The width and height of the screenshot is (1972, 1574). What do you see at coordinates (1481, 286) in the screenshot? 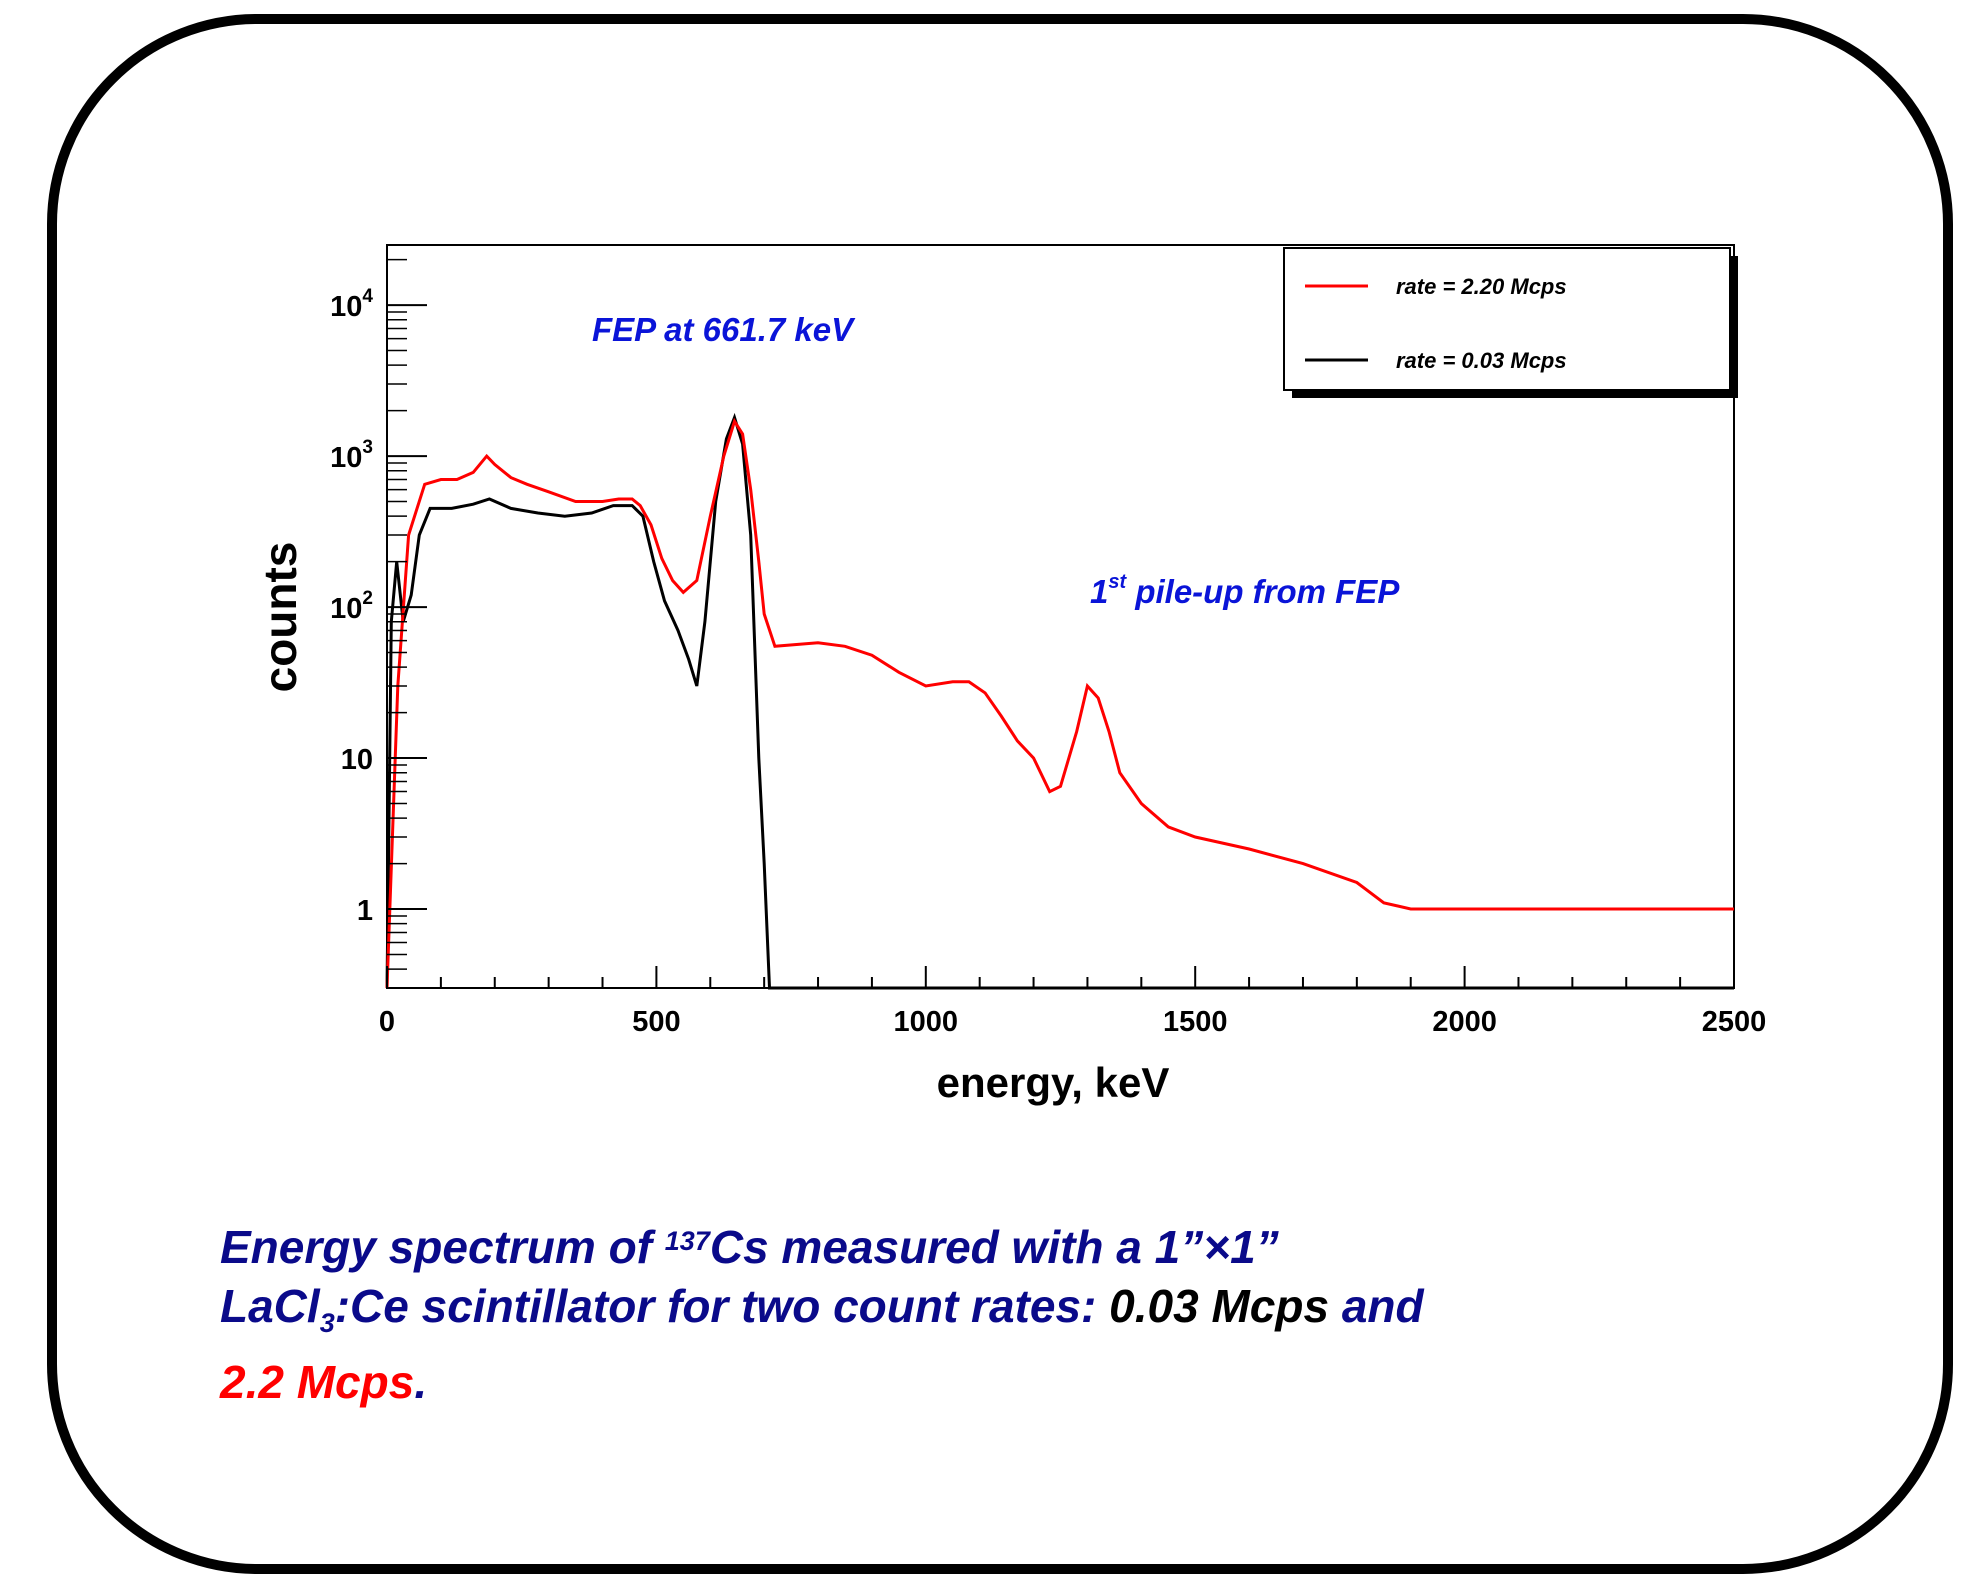
I see `legend-label-high-rate: rate = 2.20 Mcps` at bounding box center [1481, 286].